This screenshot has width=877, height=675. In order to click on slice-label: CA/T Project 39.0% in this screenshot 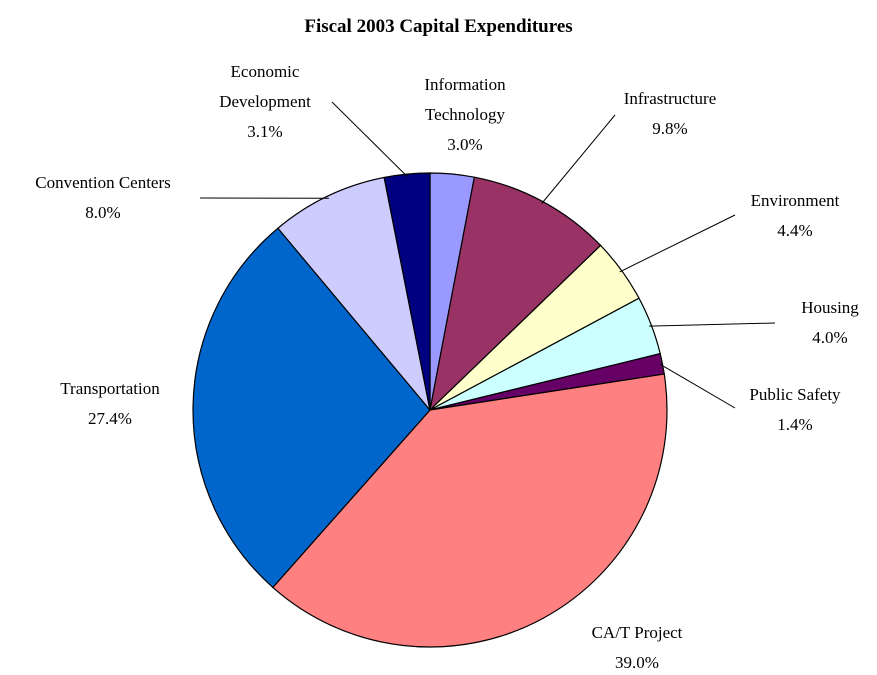, I will do `click(637, 646)`.